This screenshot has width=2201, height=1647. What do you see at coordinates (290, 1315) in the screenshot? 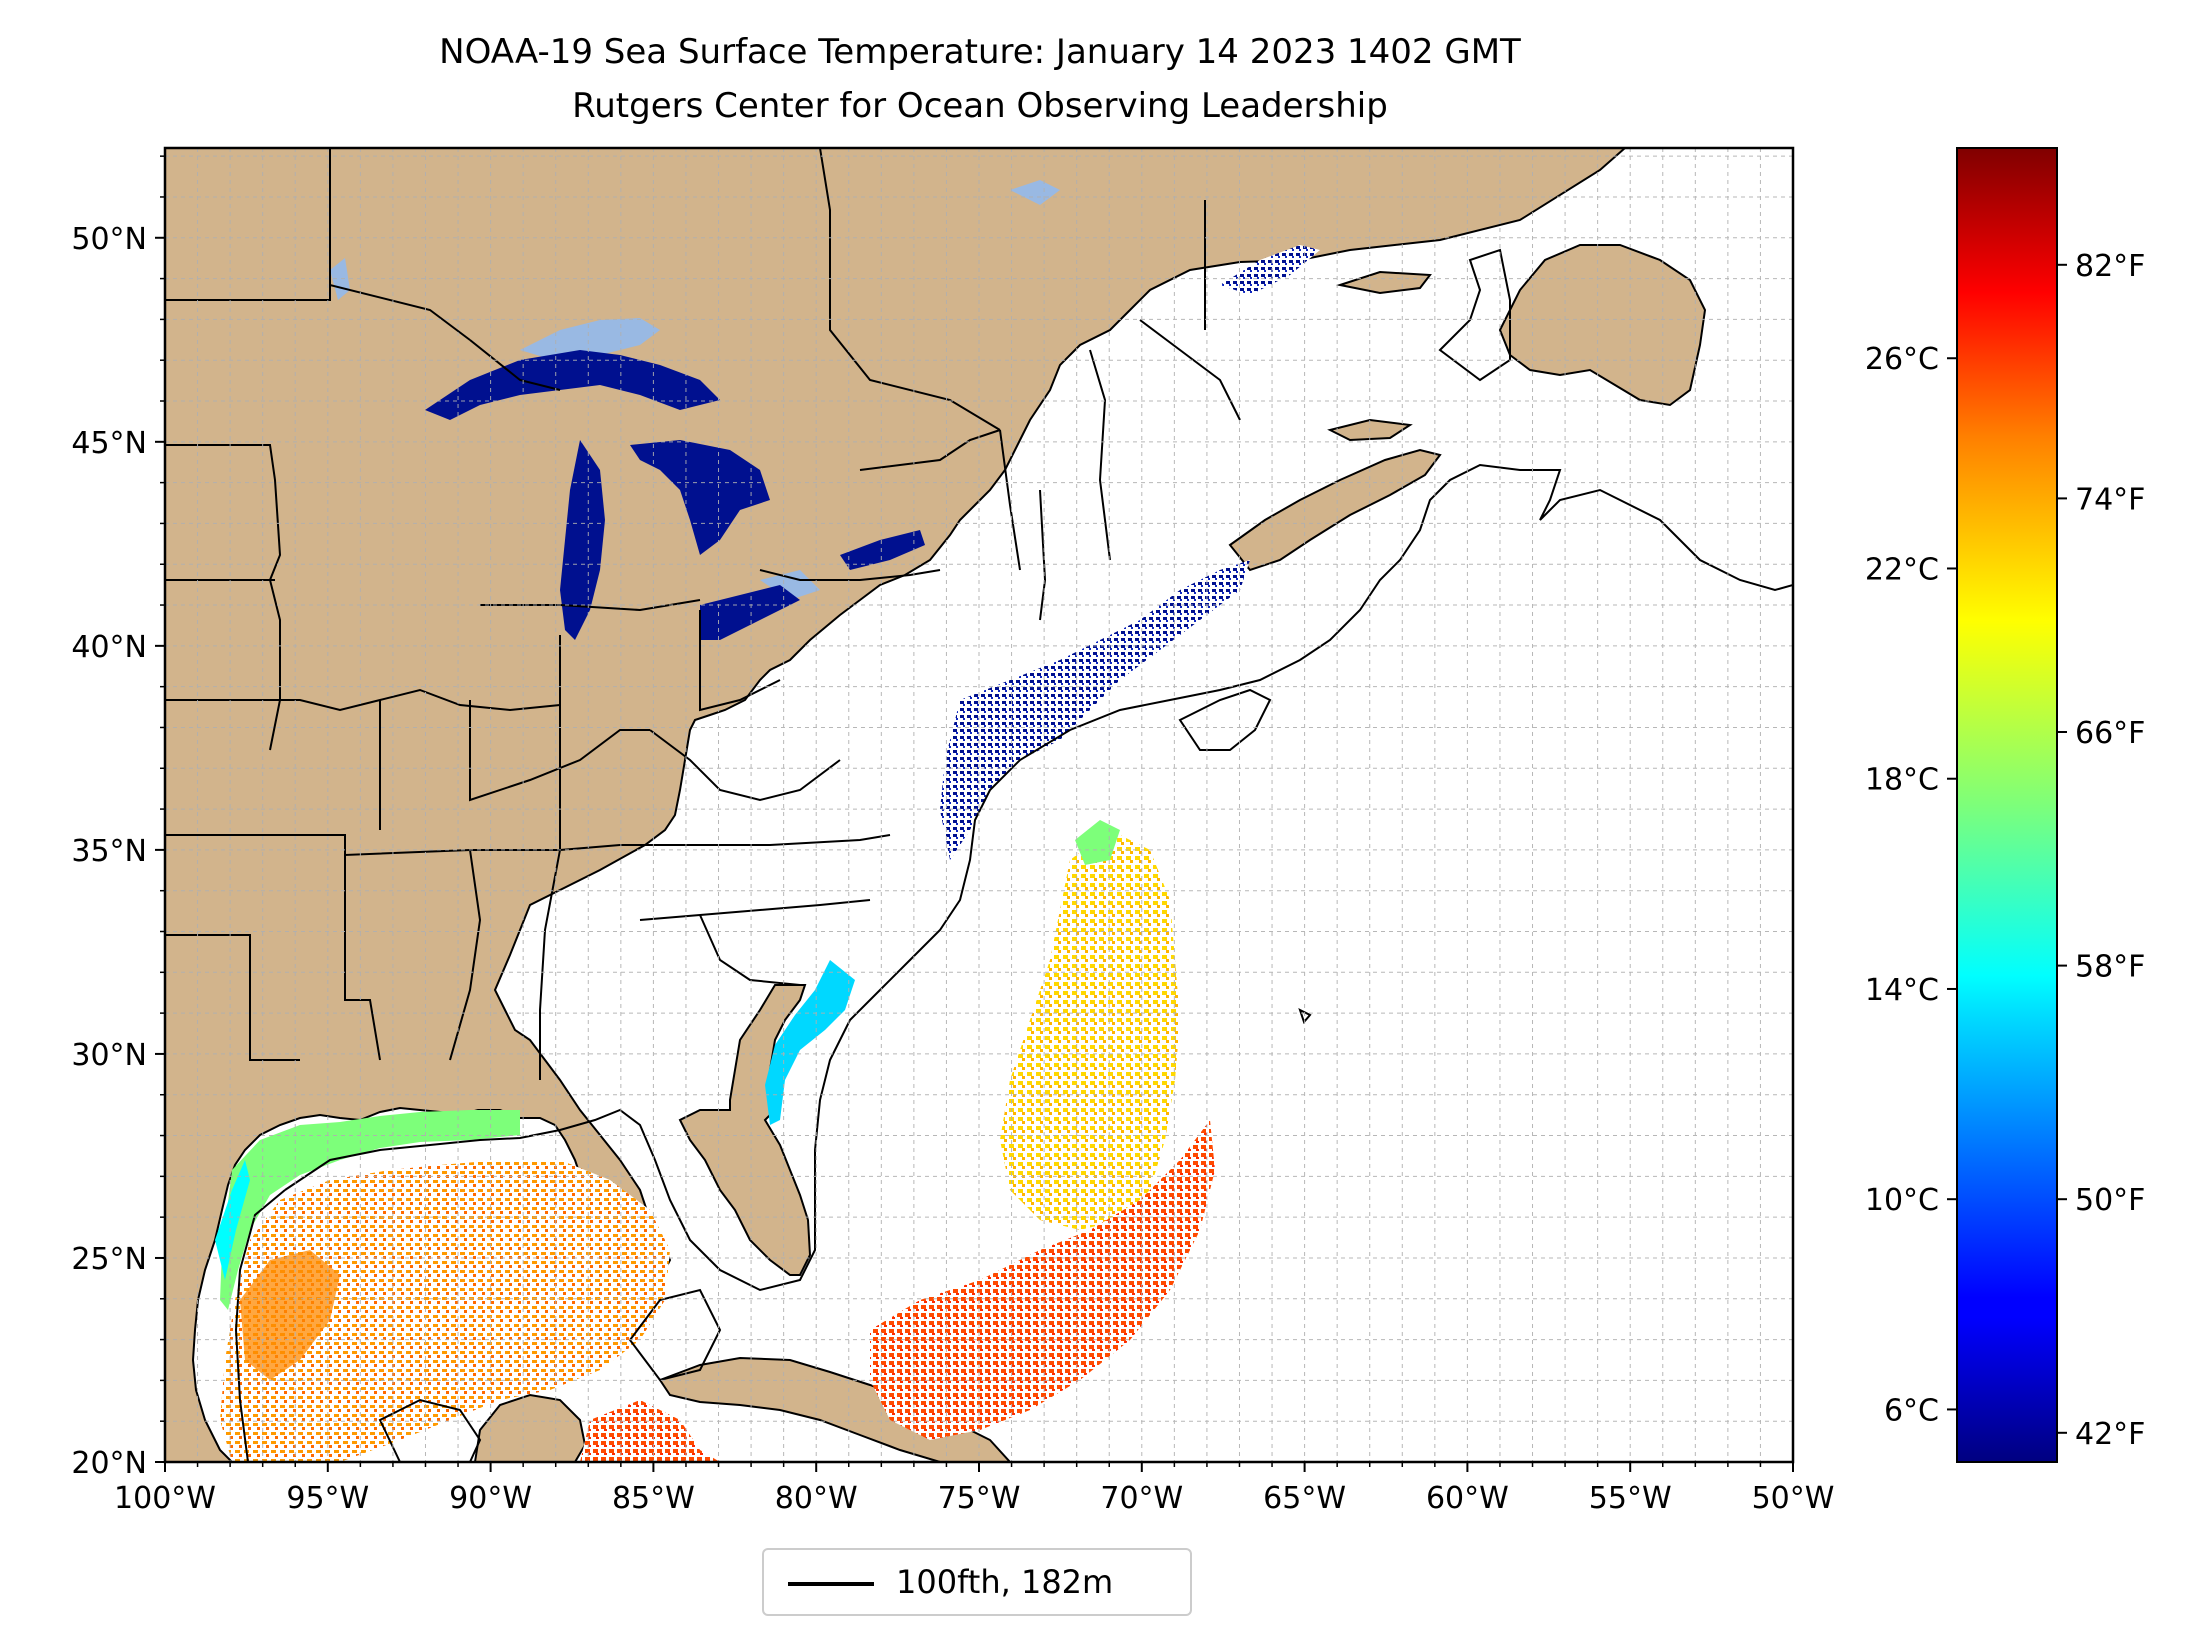
I see `gulf-loop-warm` at bounding box center [290, 1315].